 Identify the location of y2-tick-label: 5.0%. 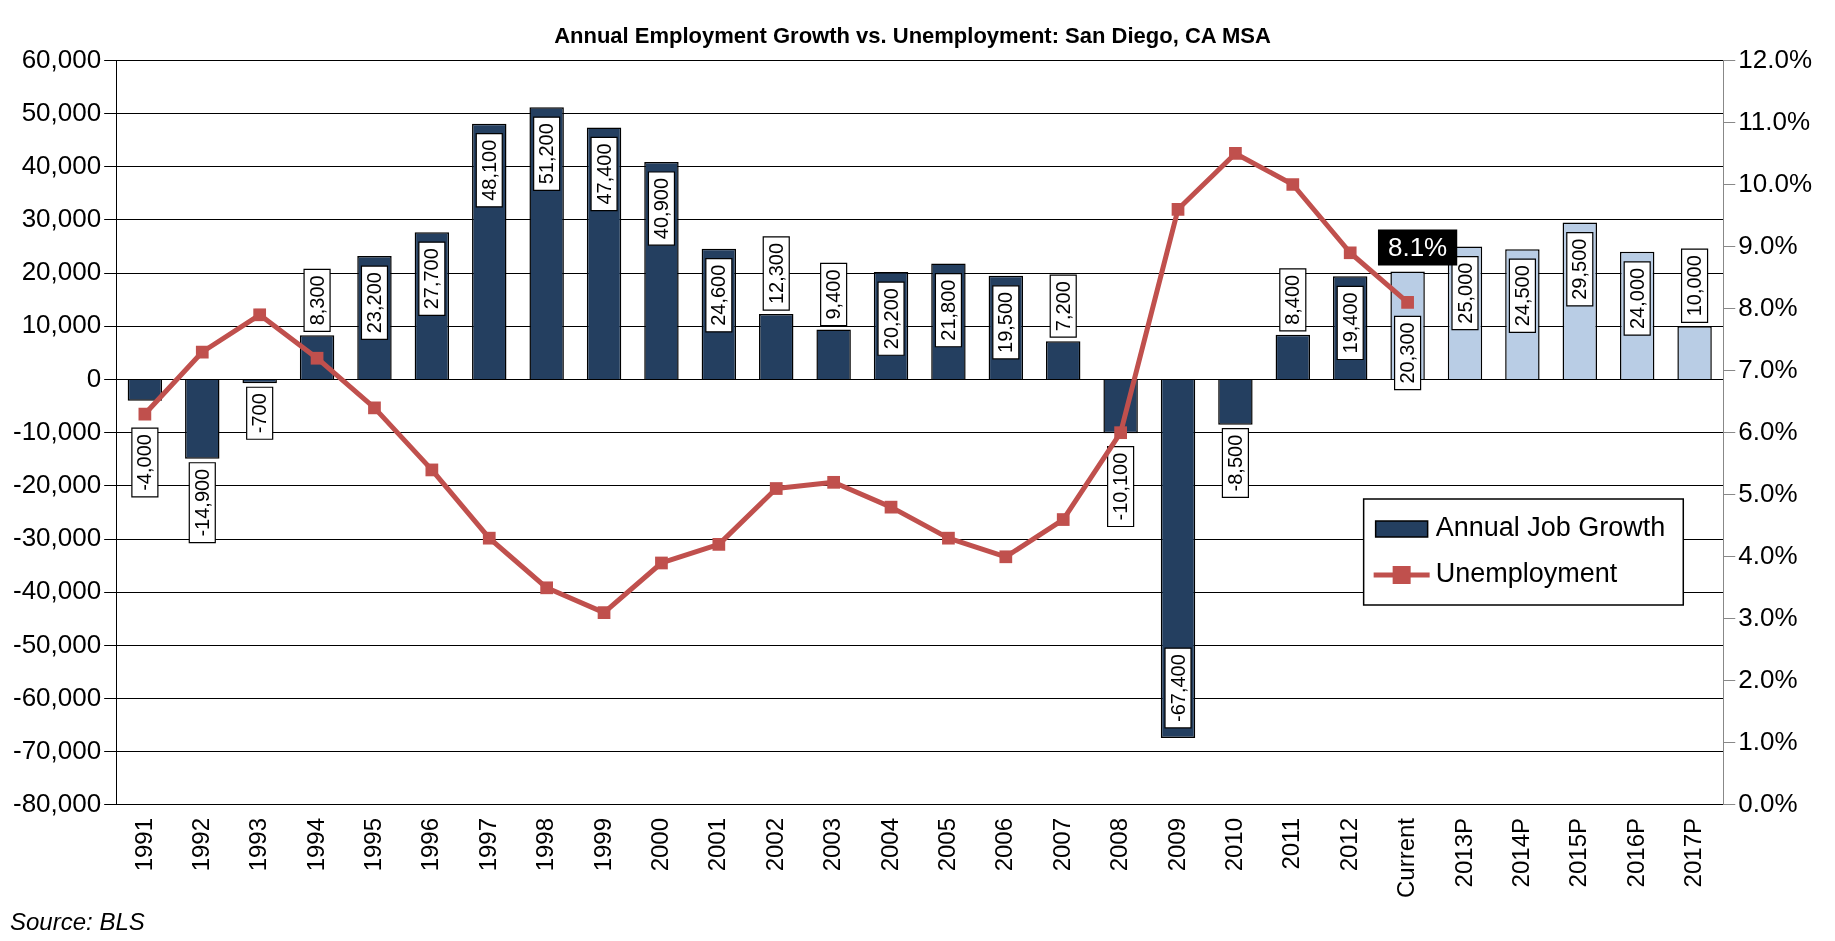
(1768, 492).